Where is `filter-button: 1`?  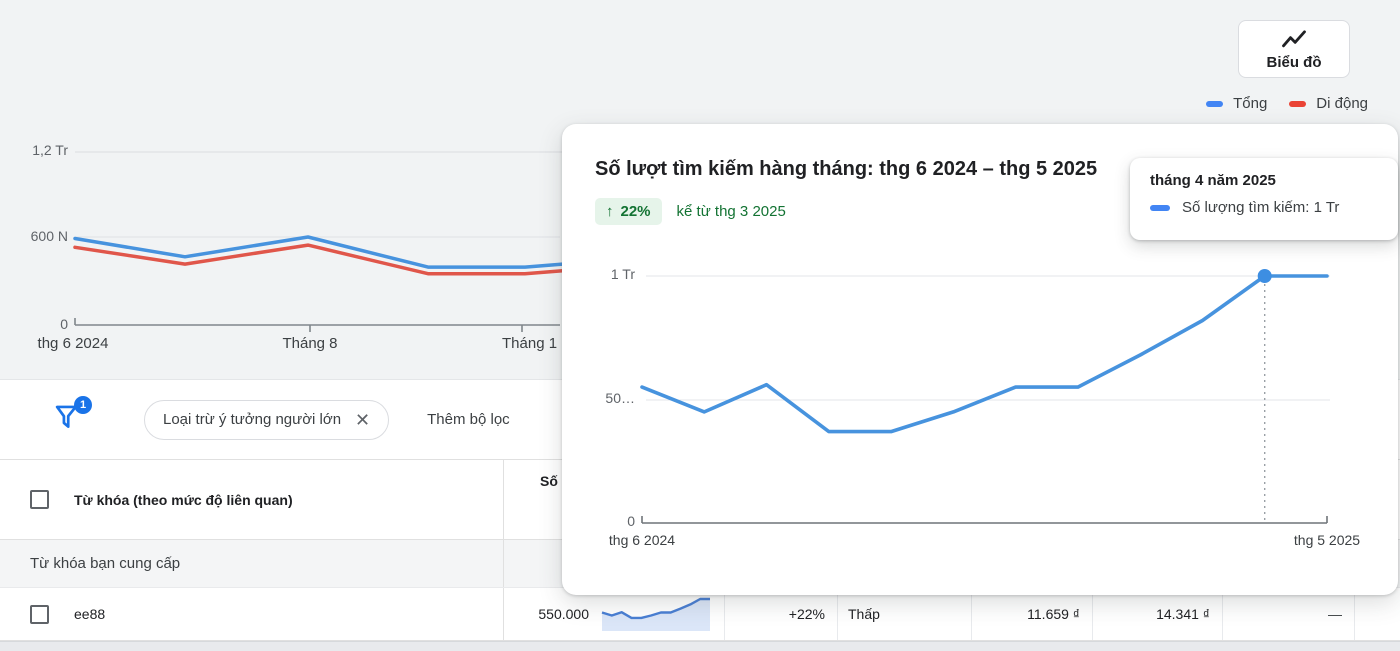 filter-button: 1 is located at coordinates (72, 416).